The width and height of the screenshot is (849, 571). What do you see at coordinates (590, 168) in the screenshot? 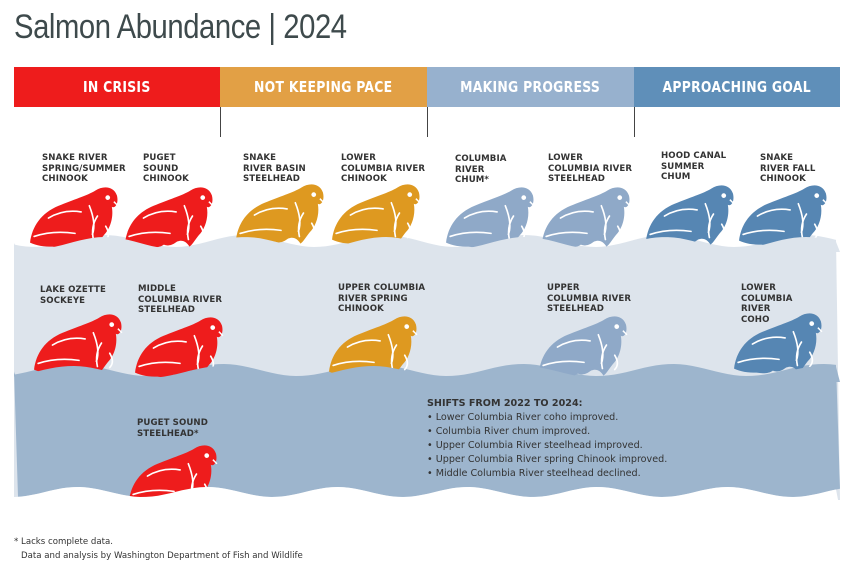
I see `species-label: LOWER COLUMBIA RIVER STEELHEAD` at bounding box center [590, 168].